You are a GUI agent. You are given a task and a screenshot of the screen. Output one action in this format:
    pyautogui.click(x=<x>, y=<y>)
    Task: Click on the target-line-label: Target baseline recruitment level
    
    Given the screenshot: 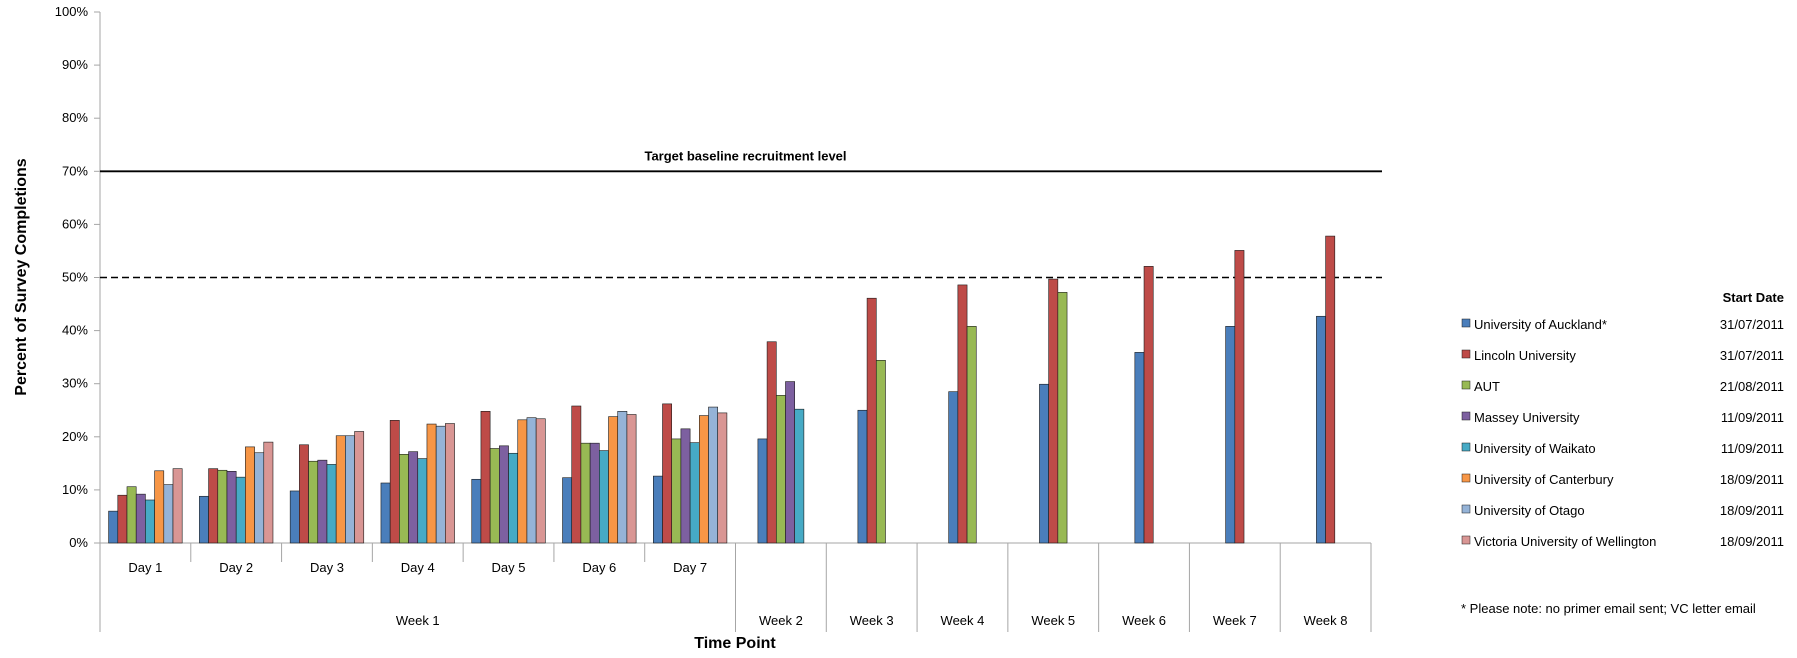 What is the action you would take?
    pyautogui.click(x=745, y=155)
    